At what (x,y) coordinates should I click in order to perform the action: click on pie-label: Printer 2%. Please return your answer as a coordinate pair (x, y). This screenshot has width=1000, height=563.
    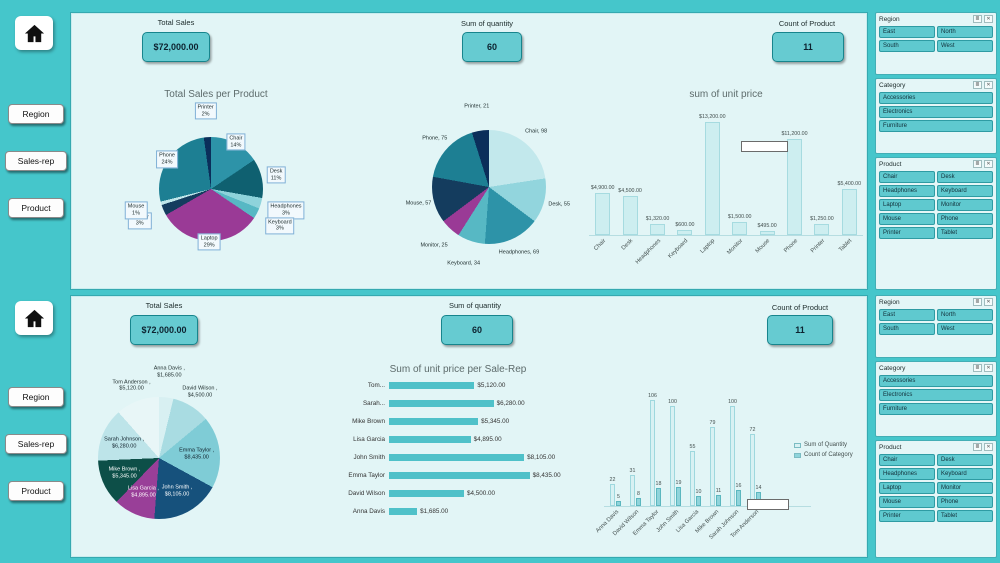
    Looking at the image, I should click on (205, 111).